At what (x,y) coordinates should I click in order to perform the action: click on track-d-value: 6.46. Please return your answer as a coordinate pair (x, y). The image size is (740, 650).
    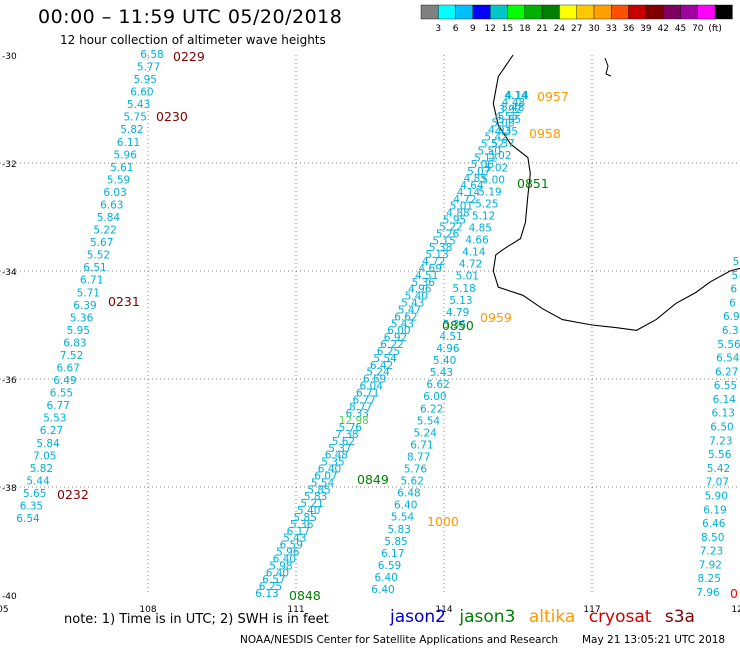
    Looking at the image, I should click on (714, 524).